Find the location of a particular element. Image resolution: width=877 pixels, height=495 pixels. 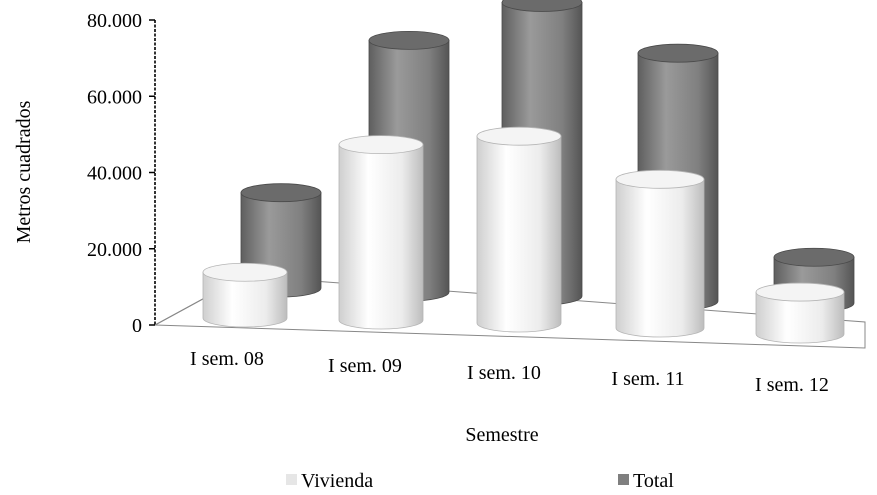

bar-vivienda-4-body is located at coordinates (660, 258).